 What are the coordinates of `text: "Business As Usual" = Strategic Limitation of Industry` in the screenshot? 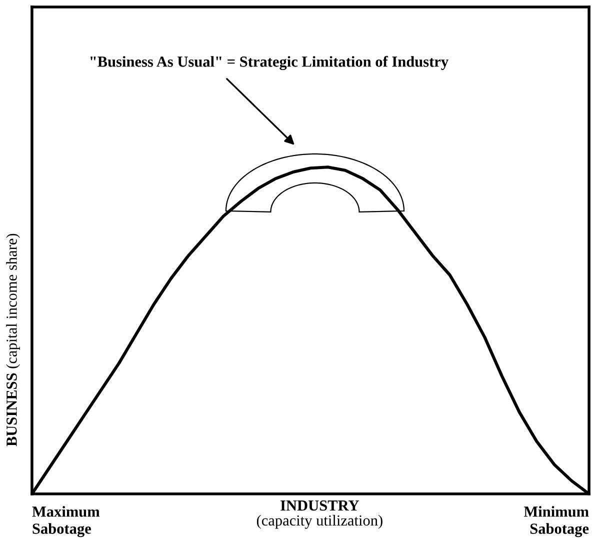 It's located at (269, 63).